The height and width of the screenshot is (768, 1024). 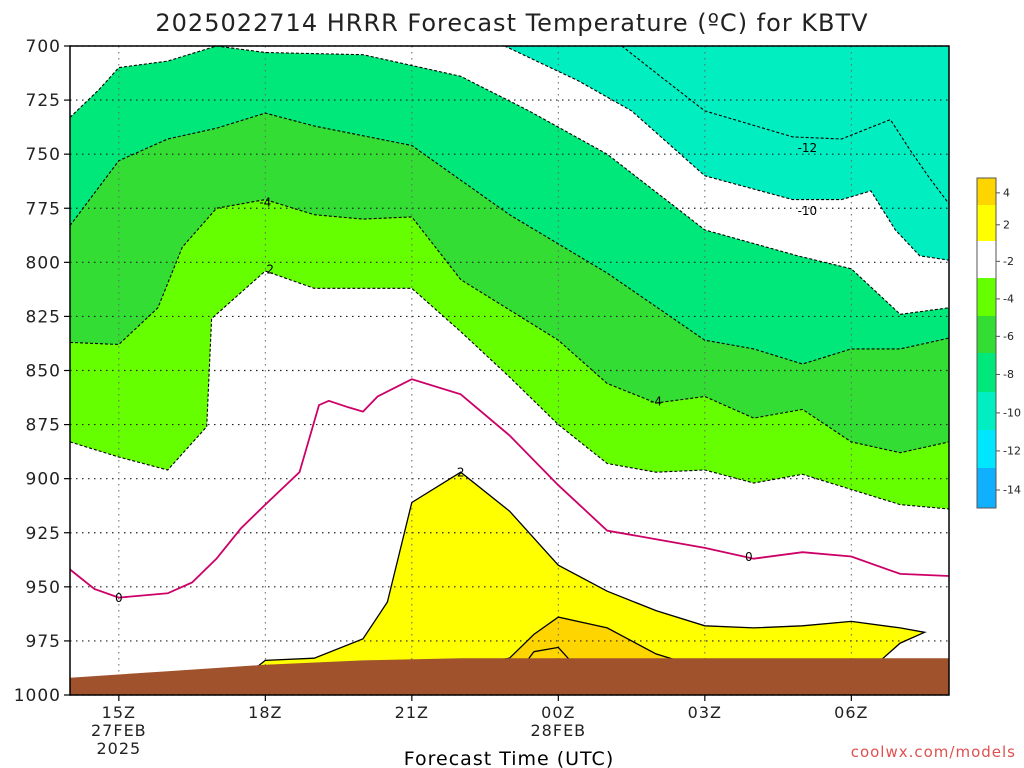 What do you see at coordinates (1006, 224) in the screenshot?
I see `legend-label: 2` at bounding box center [1006, 224].